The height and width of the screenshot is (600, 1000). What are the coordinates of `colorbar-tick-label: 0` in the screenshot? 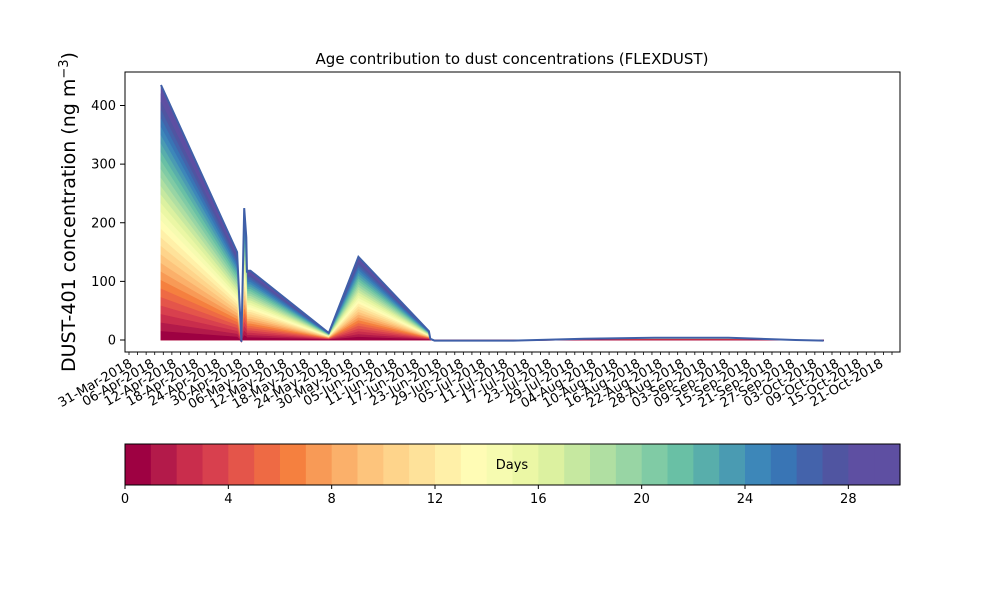 It's located at (125, 499).